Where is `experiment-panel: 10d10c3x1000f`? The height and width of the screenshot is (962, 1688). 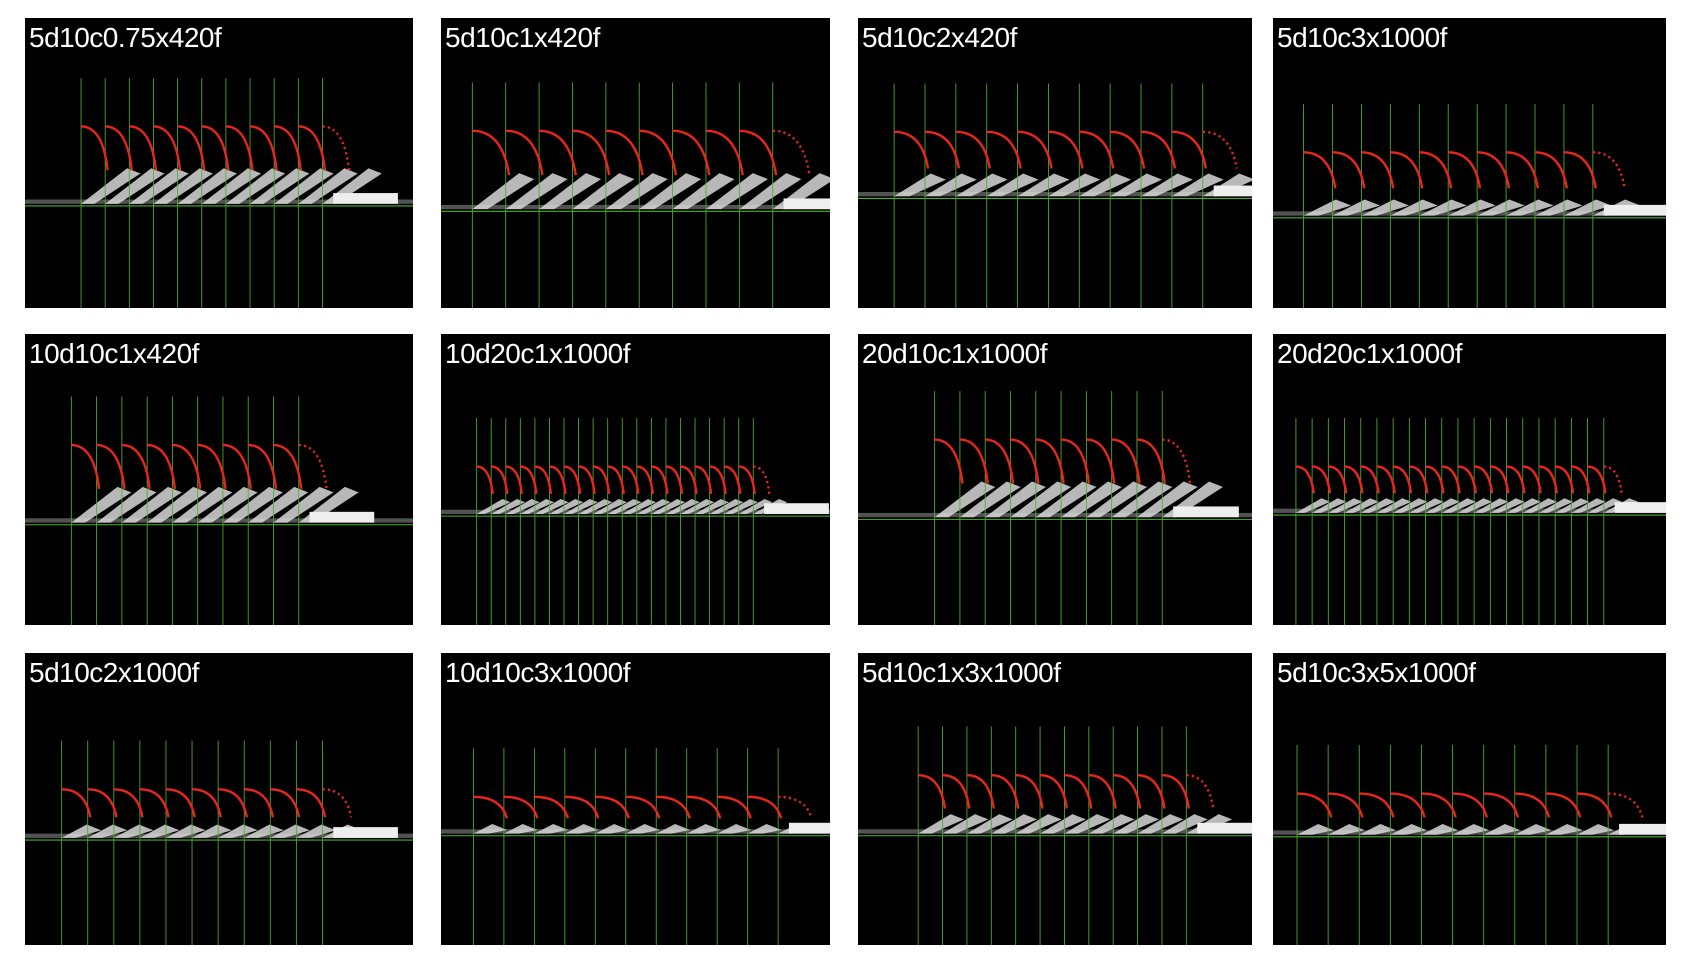 experiment-panel: 10d10c3x1000f is located at coordinates (635, 799).